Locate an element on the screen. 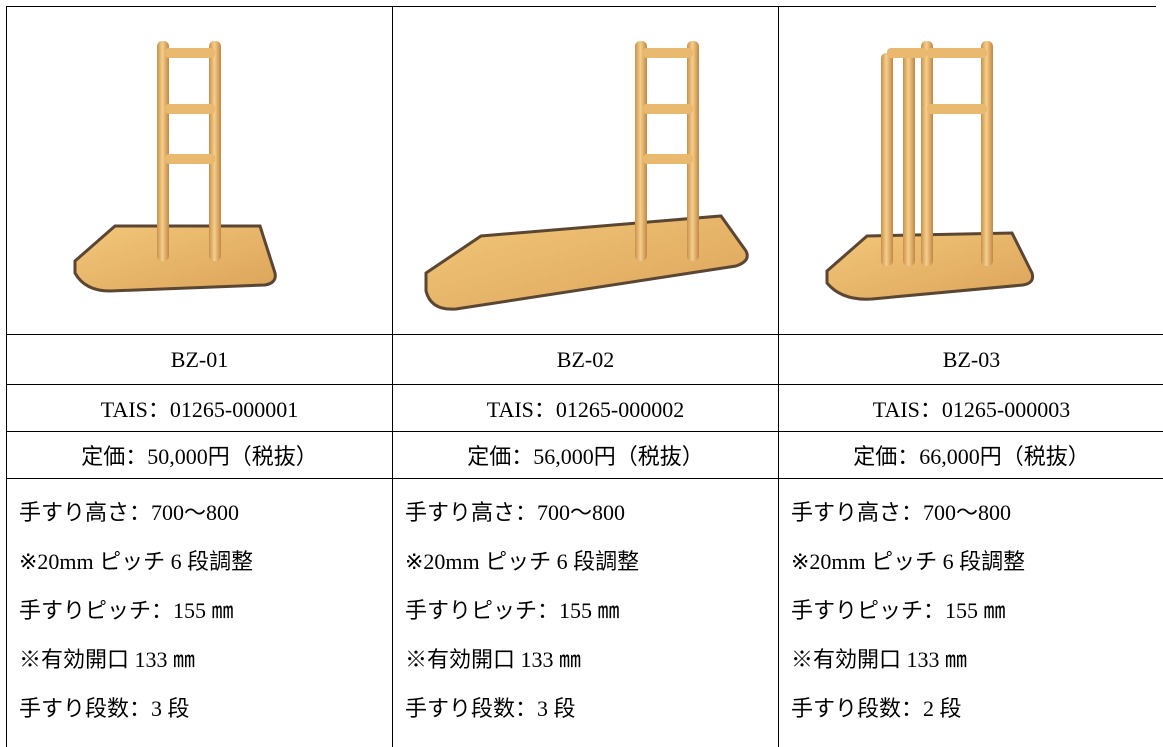  price: 定価：56,000円（税抜） is located at coordinates (585, 455).